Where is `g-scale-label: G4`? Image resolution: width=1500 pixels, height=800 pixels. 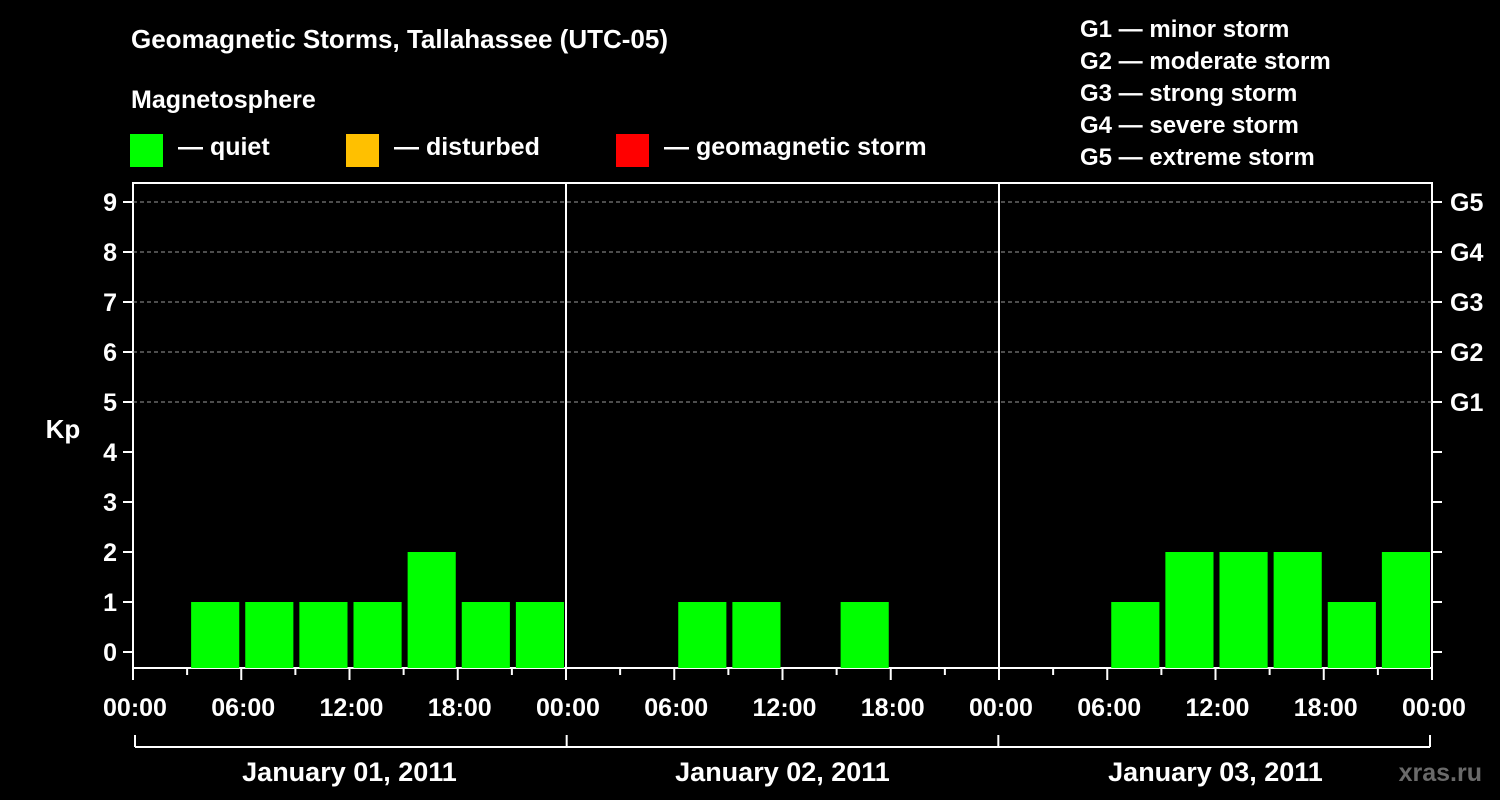 g-scale-label: G4 is located at coordinates (1466, 253).